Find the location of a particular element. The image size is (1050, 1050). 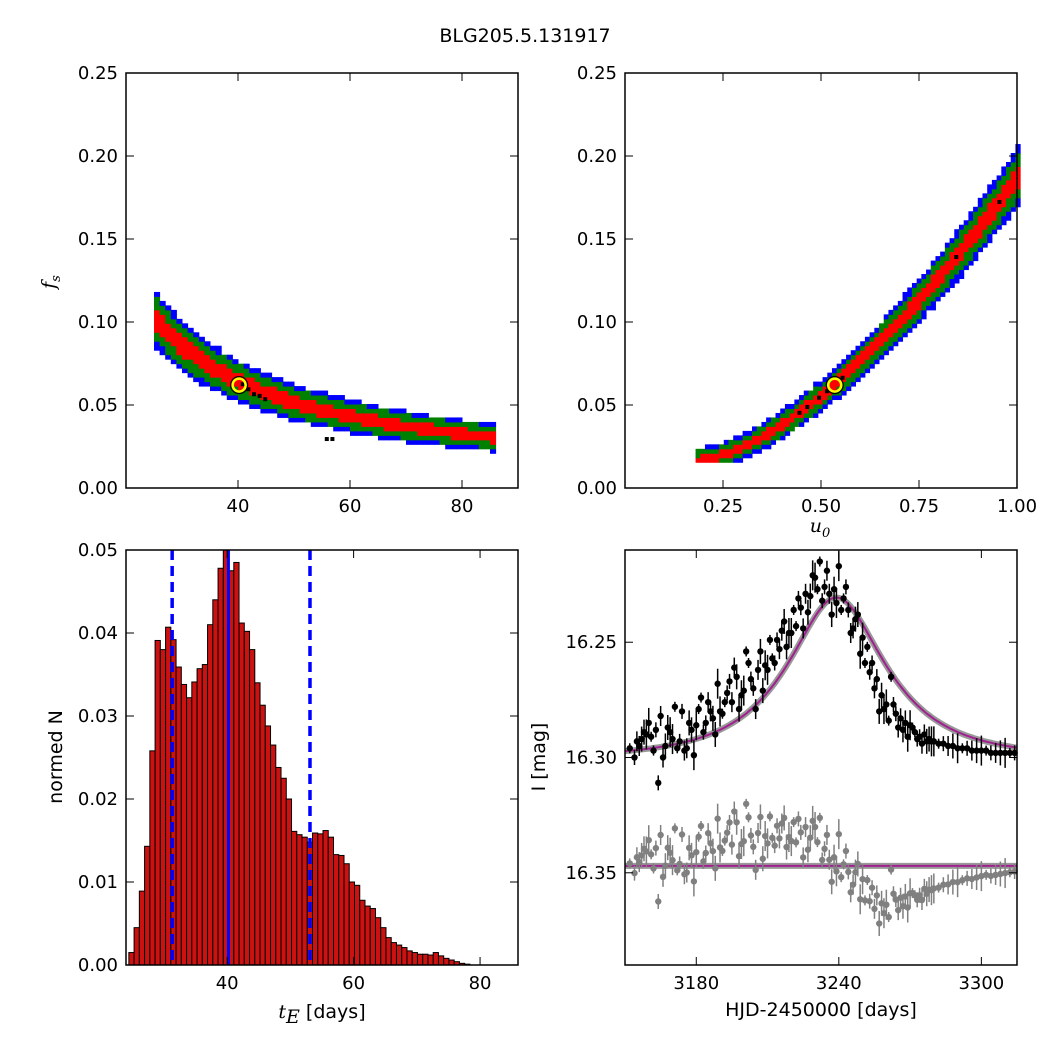

best-cell is located at coordinates (242, 384).